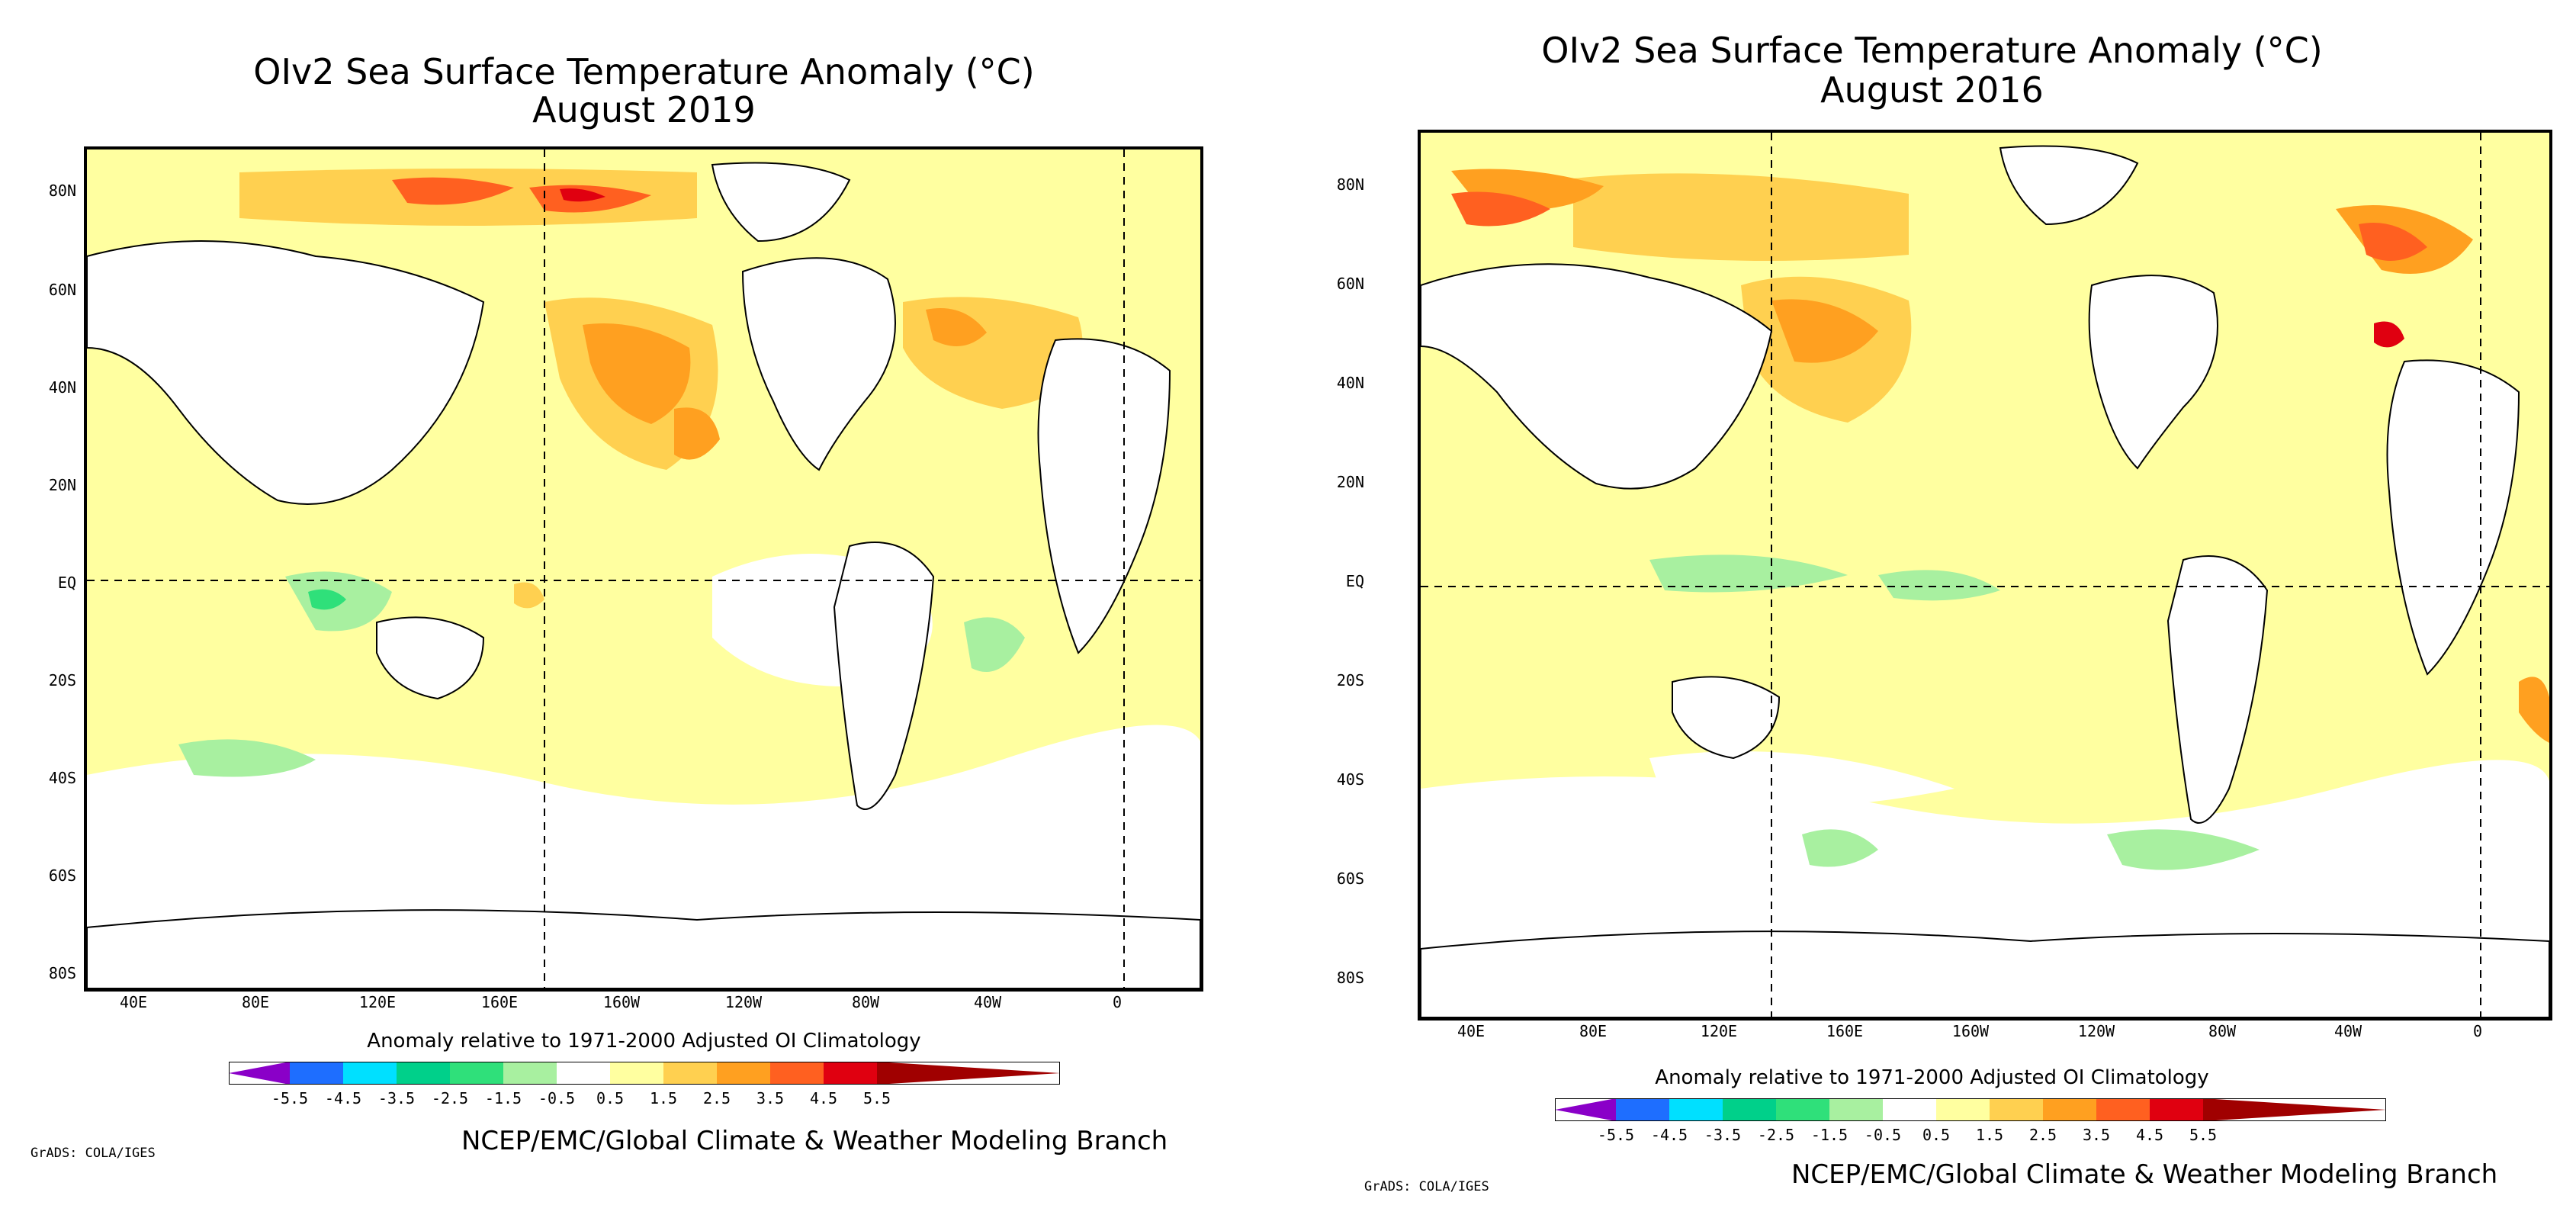 The image size is (2576, 1215). Describe the element at coordinates (956, 327) in the screenshot. I see `labrador-hot` at that location.